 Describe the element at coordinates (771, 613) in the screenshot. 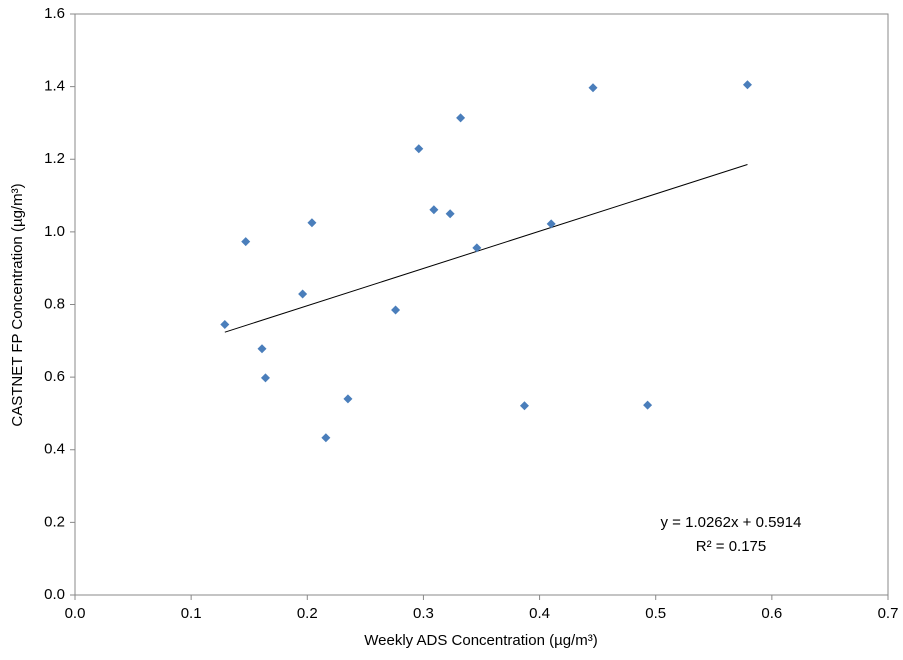

I see `x-tick-label: 0.6` at that location.